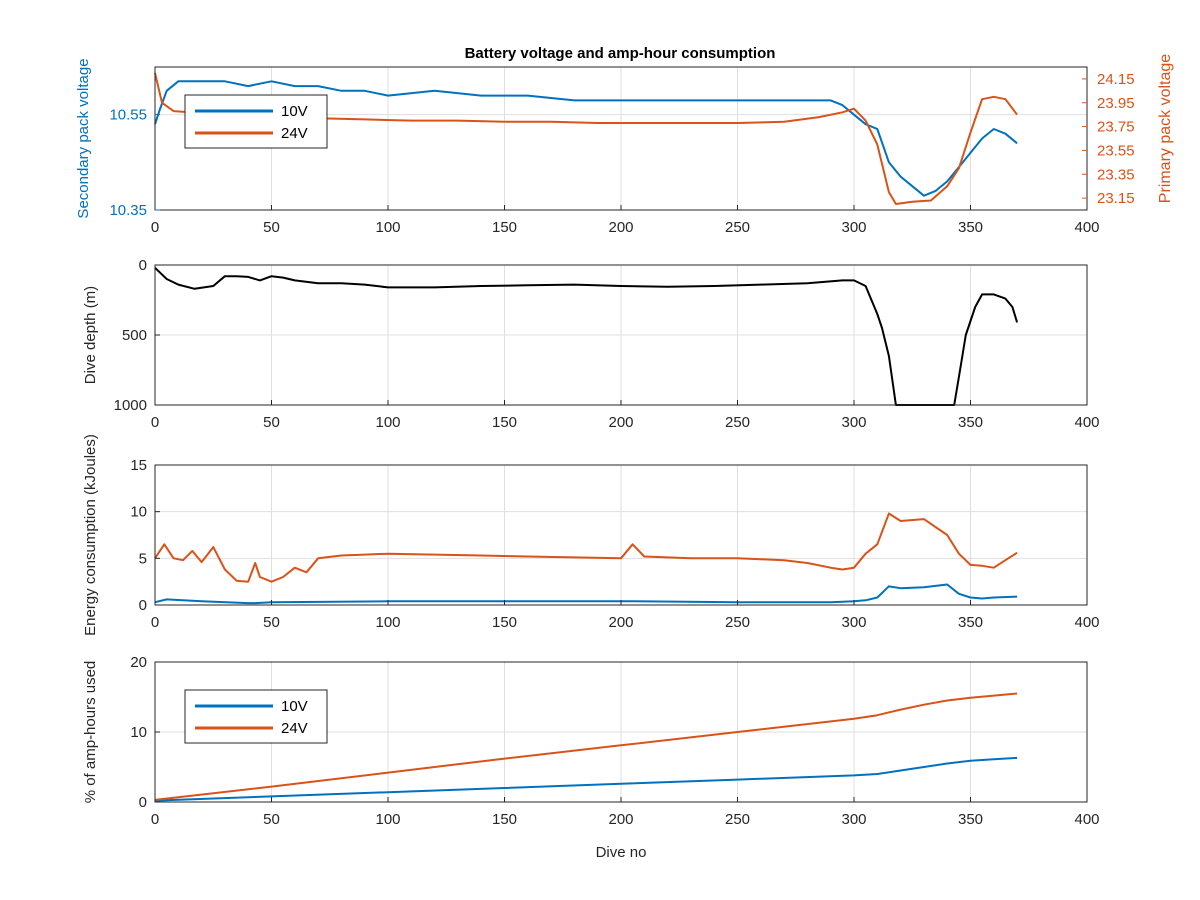 The height and width of the screenshot is (900, 1200). What do you see at coordinates (586, 336) in the screenshot?
I see `series-line-depth` at bounding box center [586, 336].